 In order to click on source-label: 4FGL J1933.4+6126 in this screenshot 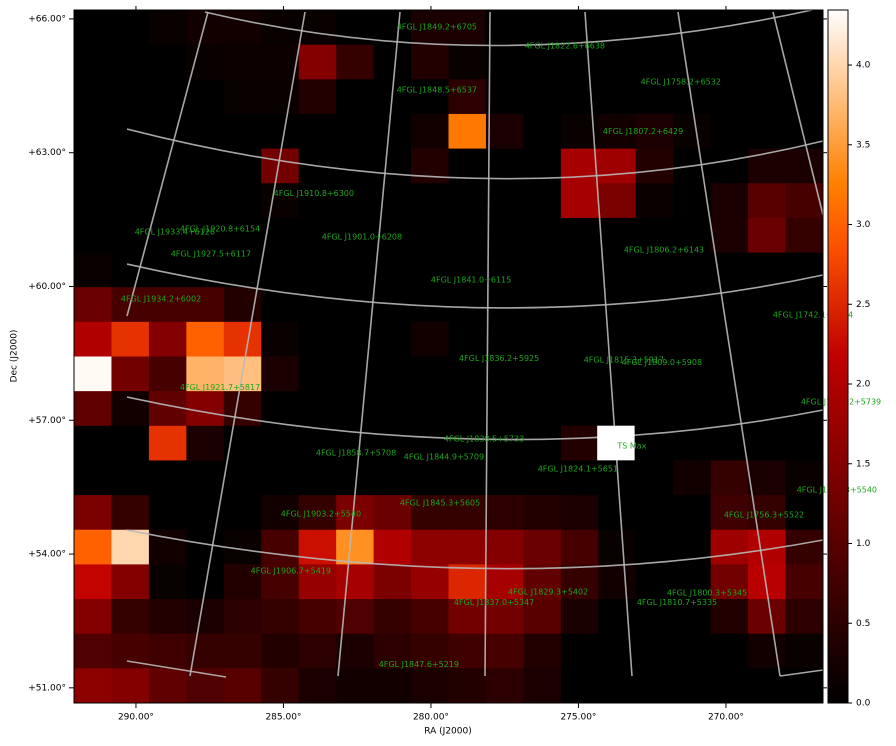, I will do `click(175, 232)`.